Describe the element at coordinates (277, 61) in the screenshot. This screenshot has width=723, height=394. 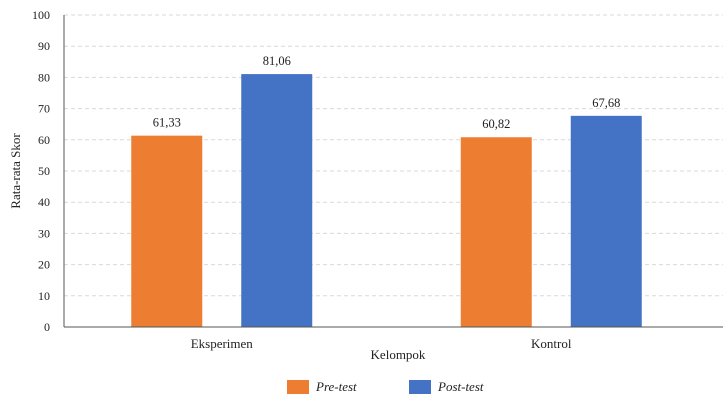
I see `data-label-post-test-eksperimen: 81,06` at that location.